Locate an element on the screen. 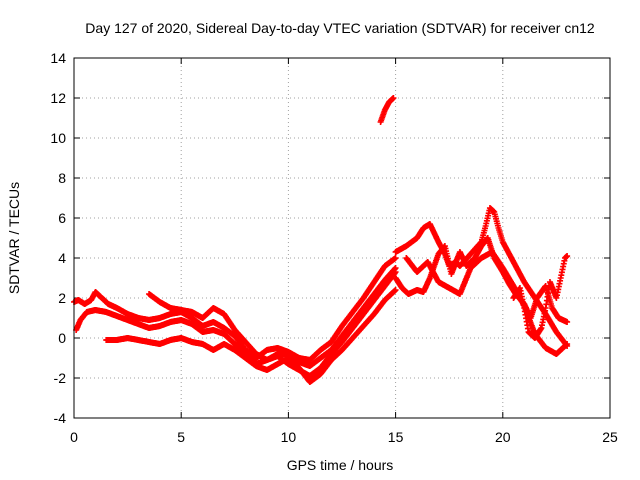 The width and height of the screenshot is (640, 480). x-tick-label: 10 is located at coordinates (289, 437).